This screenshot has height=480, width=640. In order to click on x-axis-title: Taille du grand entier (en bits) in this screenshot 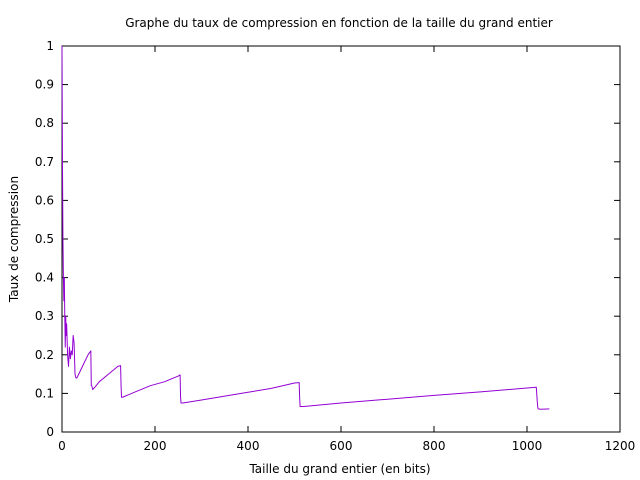, I will do `click(339, 469)`.